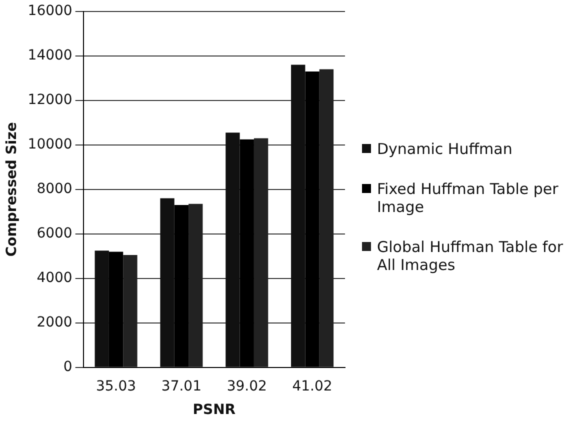 This screenshot has height=423, width=578. What do you see at coordinates (50, 11) in the screenshot?
I see `y-tick-label: 16000` at bounding box center [50, 11].